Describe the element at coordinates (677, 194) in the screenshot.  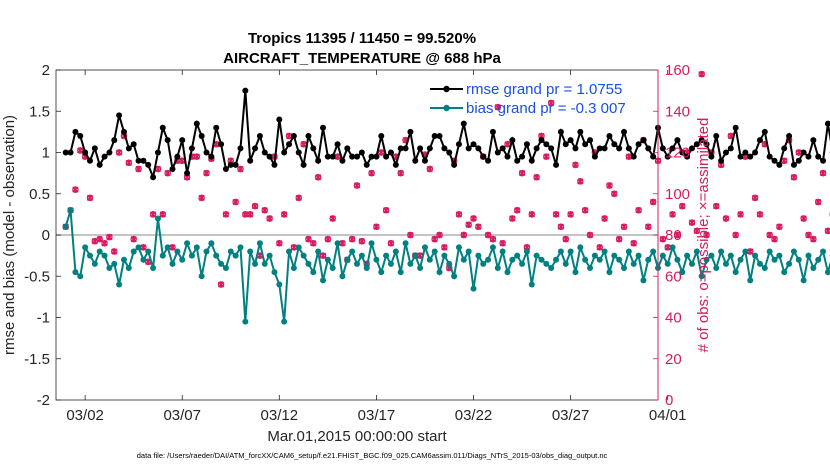
I see `y-right-tick-label: 100` at that location.